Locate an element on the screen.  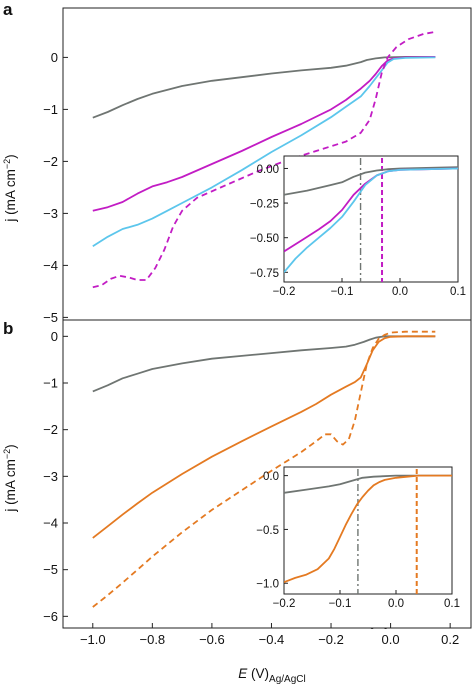
b-main-xtick-label: −0.6 is located at coordinates (212, 639).